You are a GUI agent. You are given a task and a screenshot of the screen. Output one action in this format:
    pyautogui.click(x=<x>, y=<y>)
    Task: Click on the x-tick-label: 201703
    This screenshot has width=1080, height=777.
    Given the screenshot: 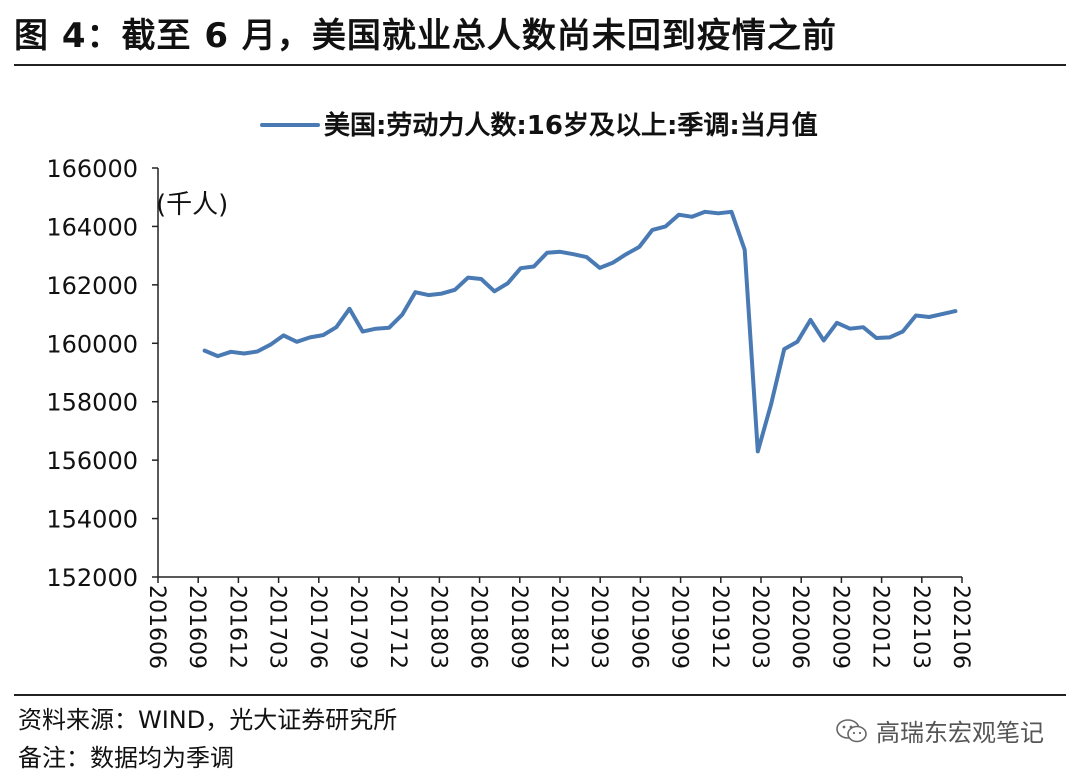 What is the action you would take?
    pyautogui.click(x=277, y=627)
    